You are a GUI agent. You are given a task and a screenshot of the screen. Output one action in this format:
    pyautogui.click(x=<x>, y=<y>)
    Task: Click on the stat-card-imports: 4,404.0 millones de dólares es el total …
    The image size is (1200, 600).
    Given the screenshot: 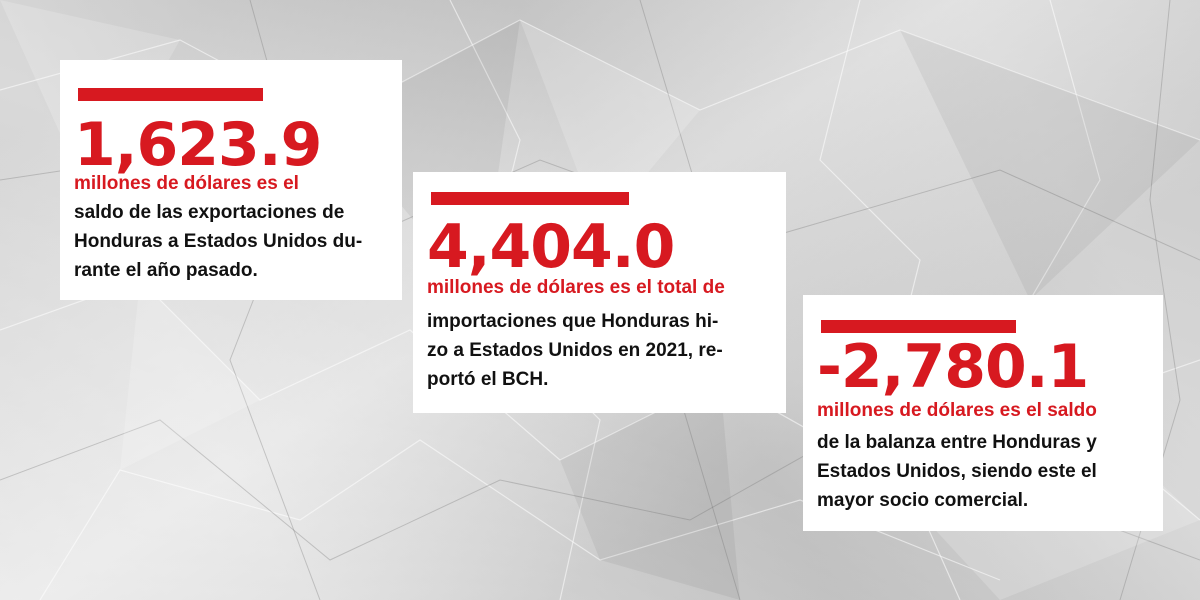 What is the action you would take?
    pyautogui.click(x=599, y=292)
    